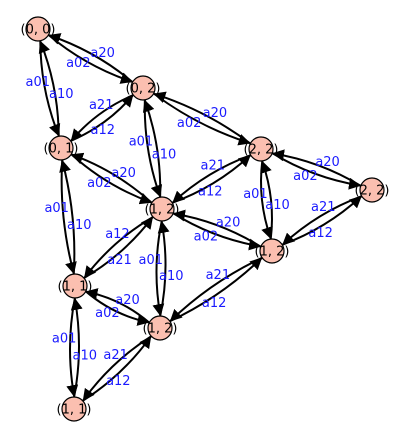  I want to click on edge-12c-to-11b, so click(117, 368).